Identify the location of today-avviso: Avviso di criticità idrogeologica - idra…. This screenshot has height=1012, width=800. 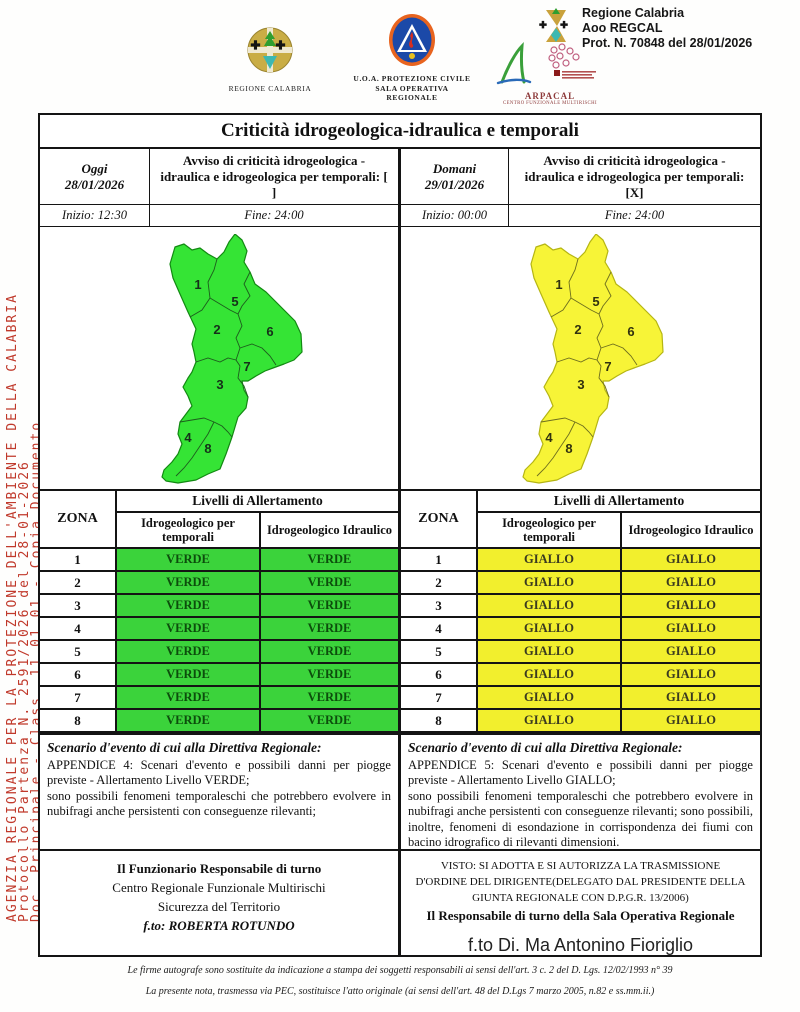
(274, 176).